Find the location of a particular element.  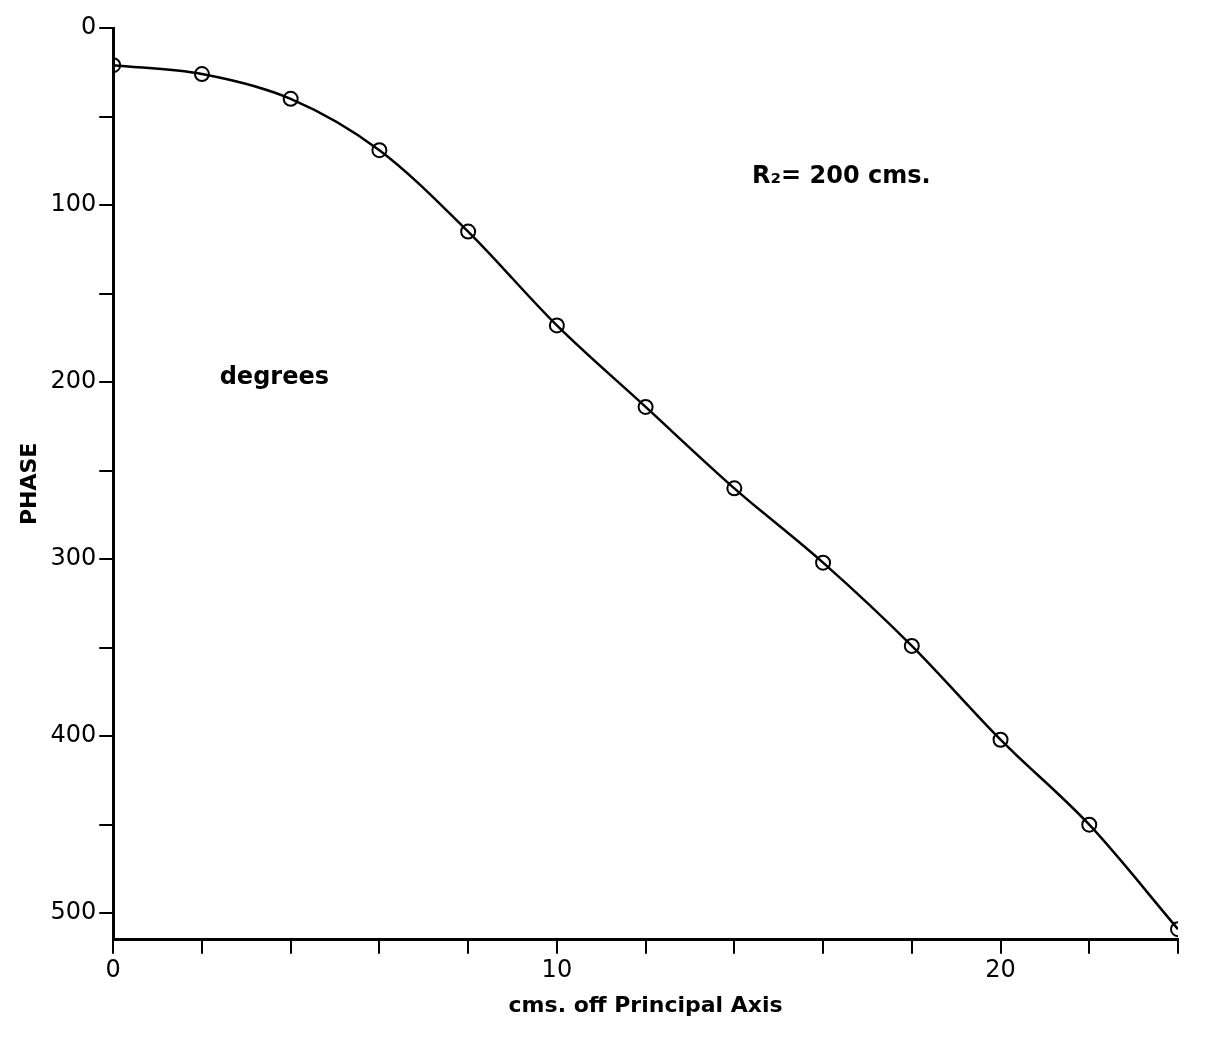

x-tick-label: 20 is located at coordinates (1000, 969).